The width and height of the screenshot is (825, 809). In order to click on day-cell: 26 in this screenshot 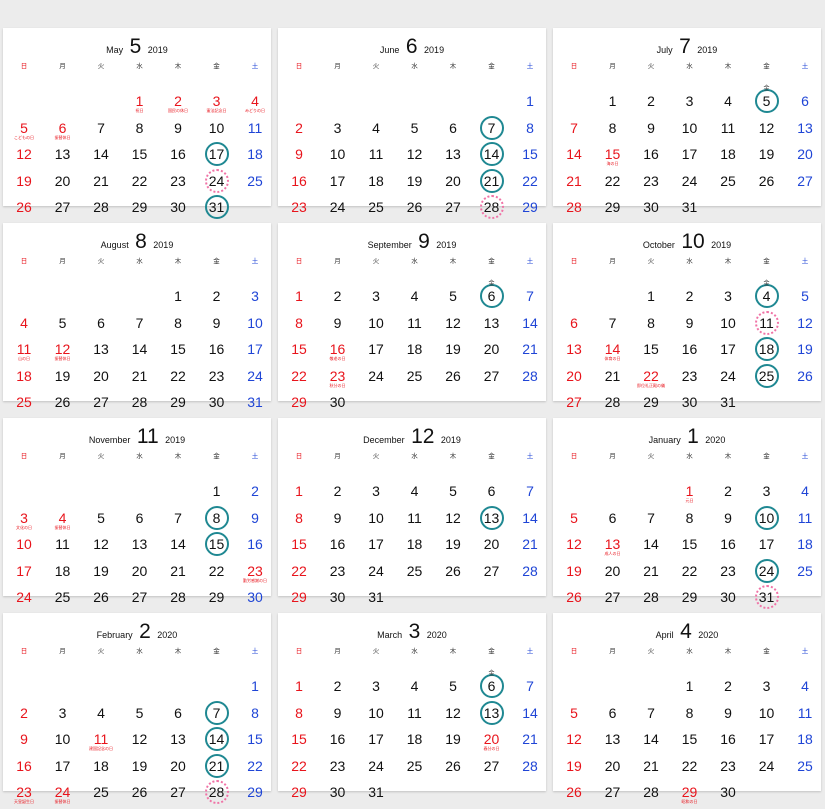, I will do `click(453, 380)`.